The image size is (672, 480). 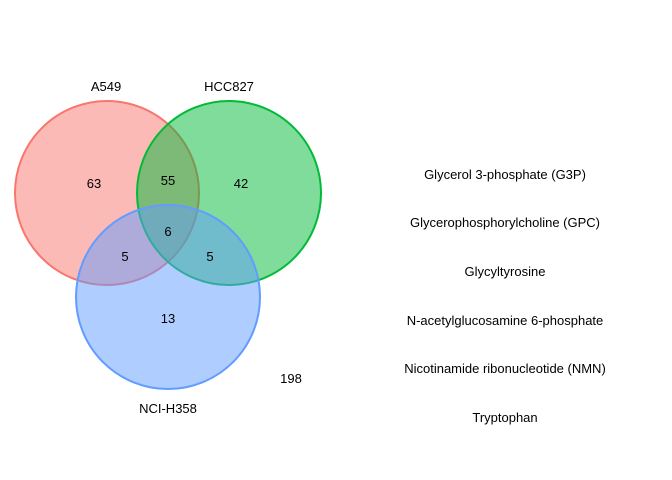 What do you see at coordinates (168, 297) in the screenshot?
I see `nci-h358-circle` at bounding box center [168, 297].